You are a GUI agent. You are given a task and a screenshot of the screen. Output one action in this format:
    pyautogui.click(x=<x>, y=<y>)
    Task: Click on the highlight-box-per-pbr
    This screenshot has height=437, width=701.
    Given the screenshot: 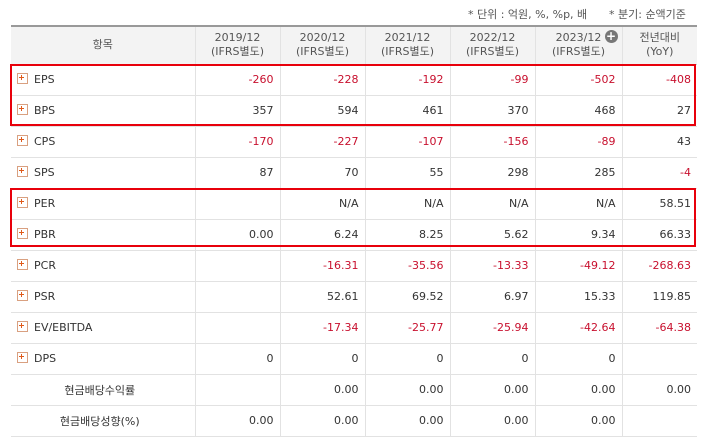 What is the action you would take?
    pyautogui.click(x=353, y=217)
    